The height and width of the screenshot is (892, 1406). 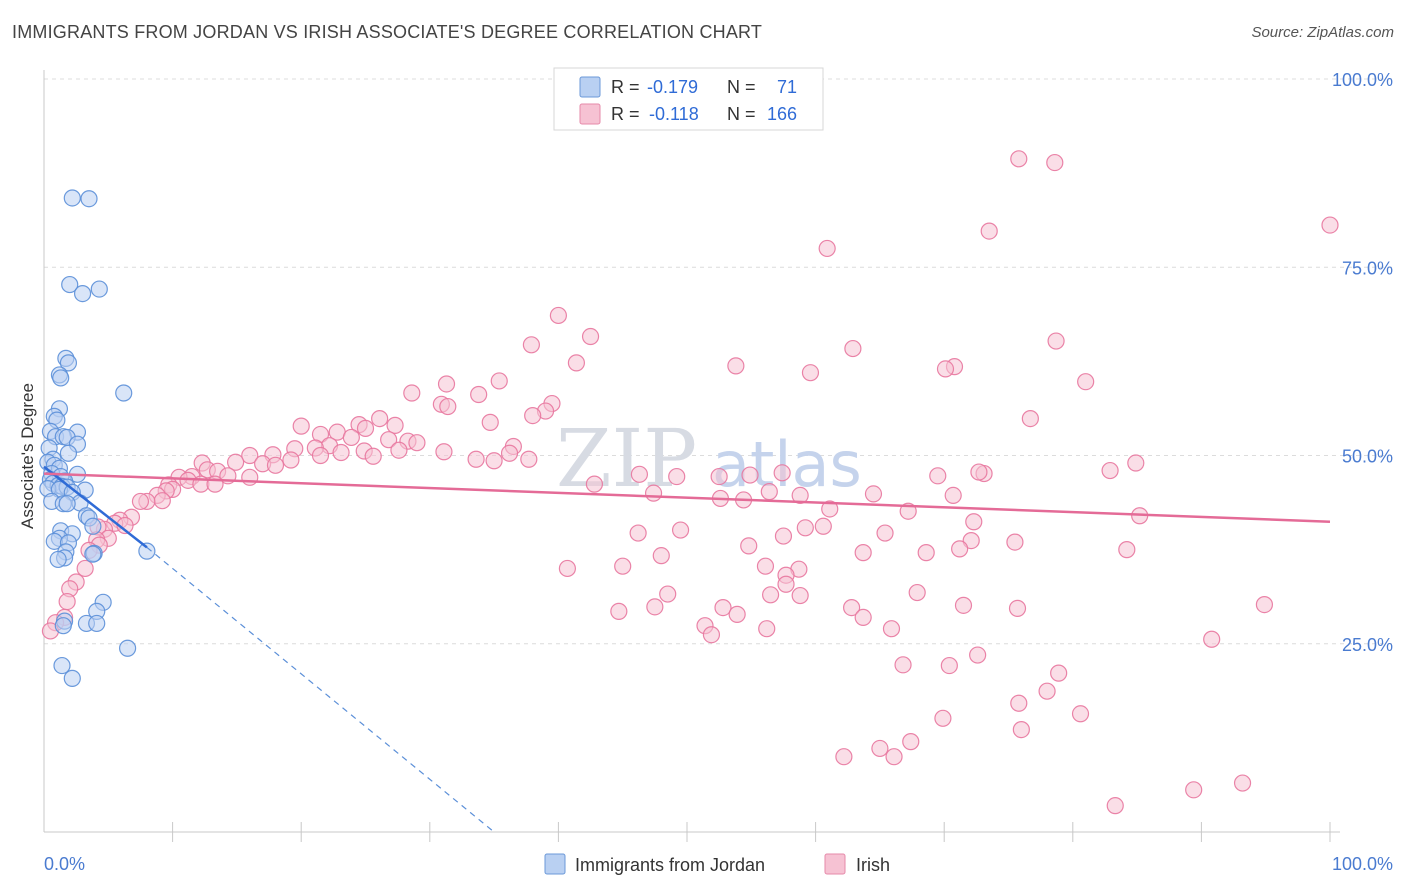 What do you see at coordinates (1362, 80) in the screenshot?
I see `y-tick-label: 100.0%` at bounding box center [1362, 80].